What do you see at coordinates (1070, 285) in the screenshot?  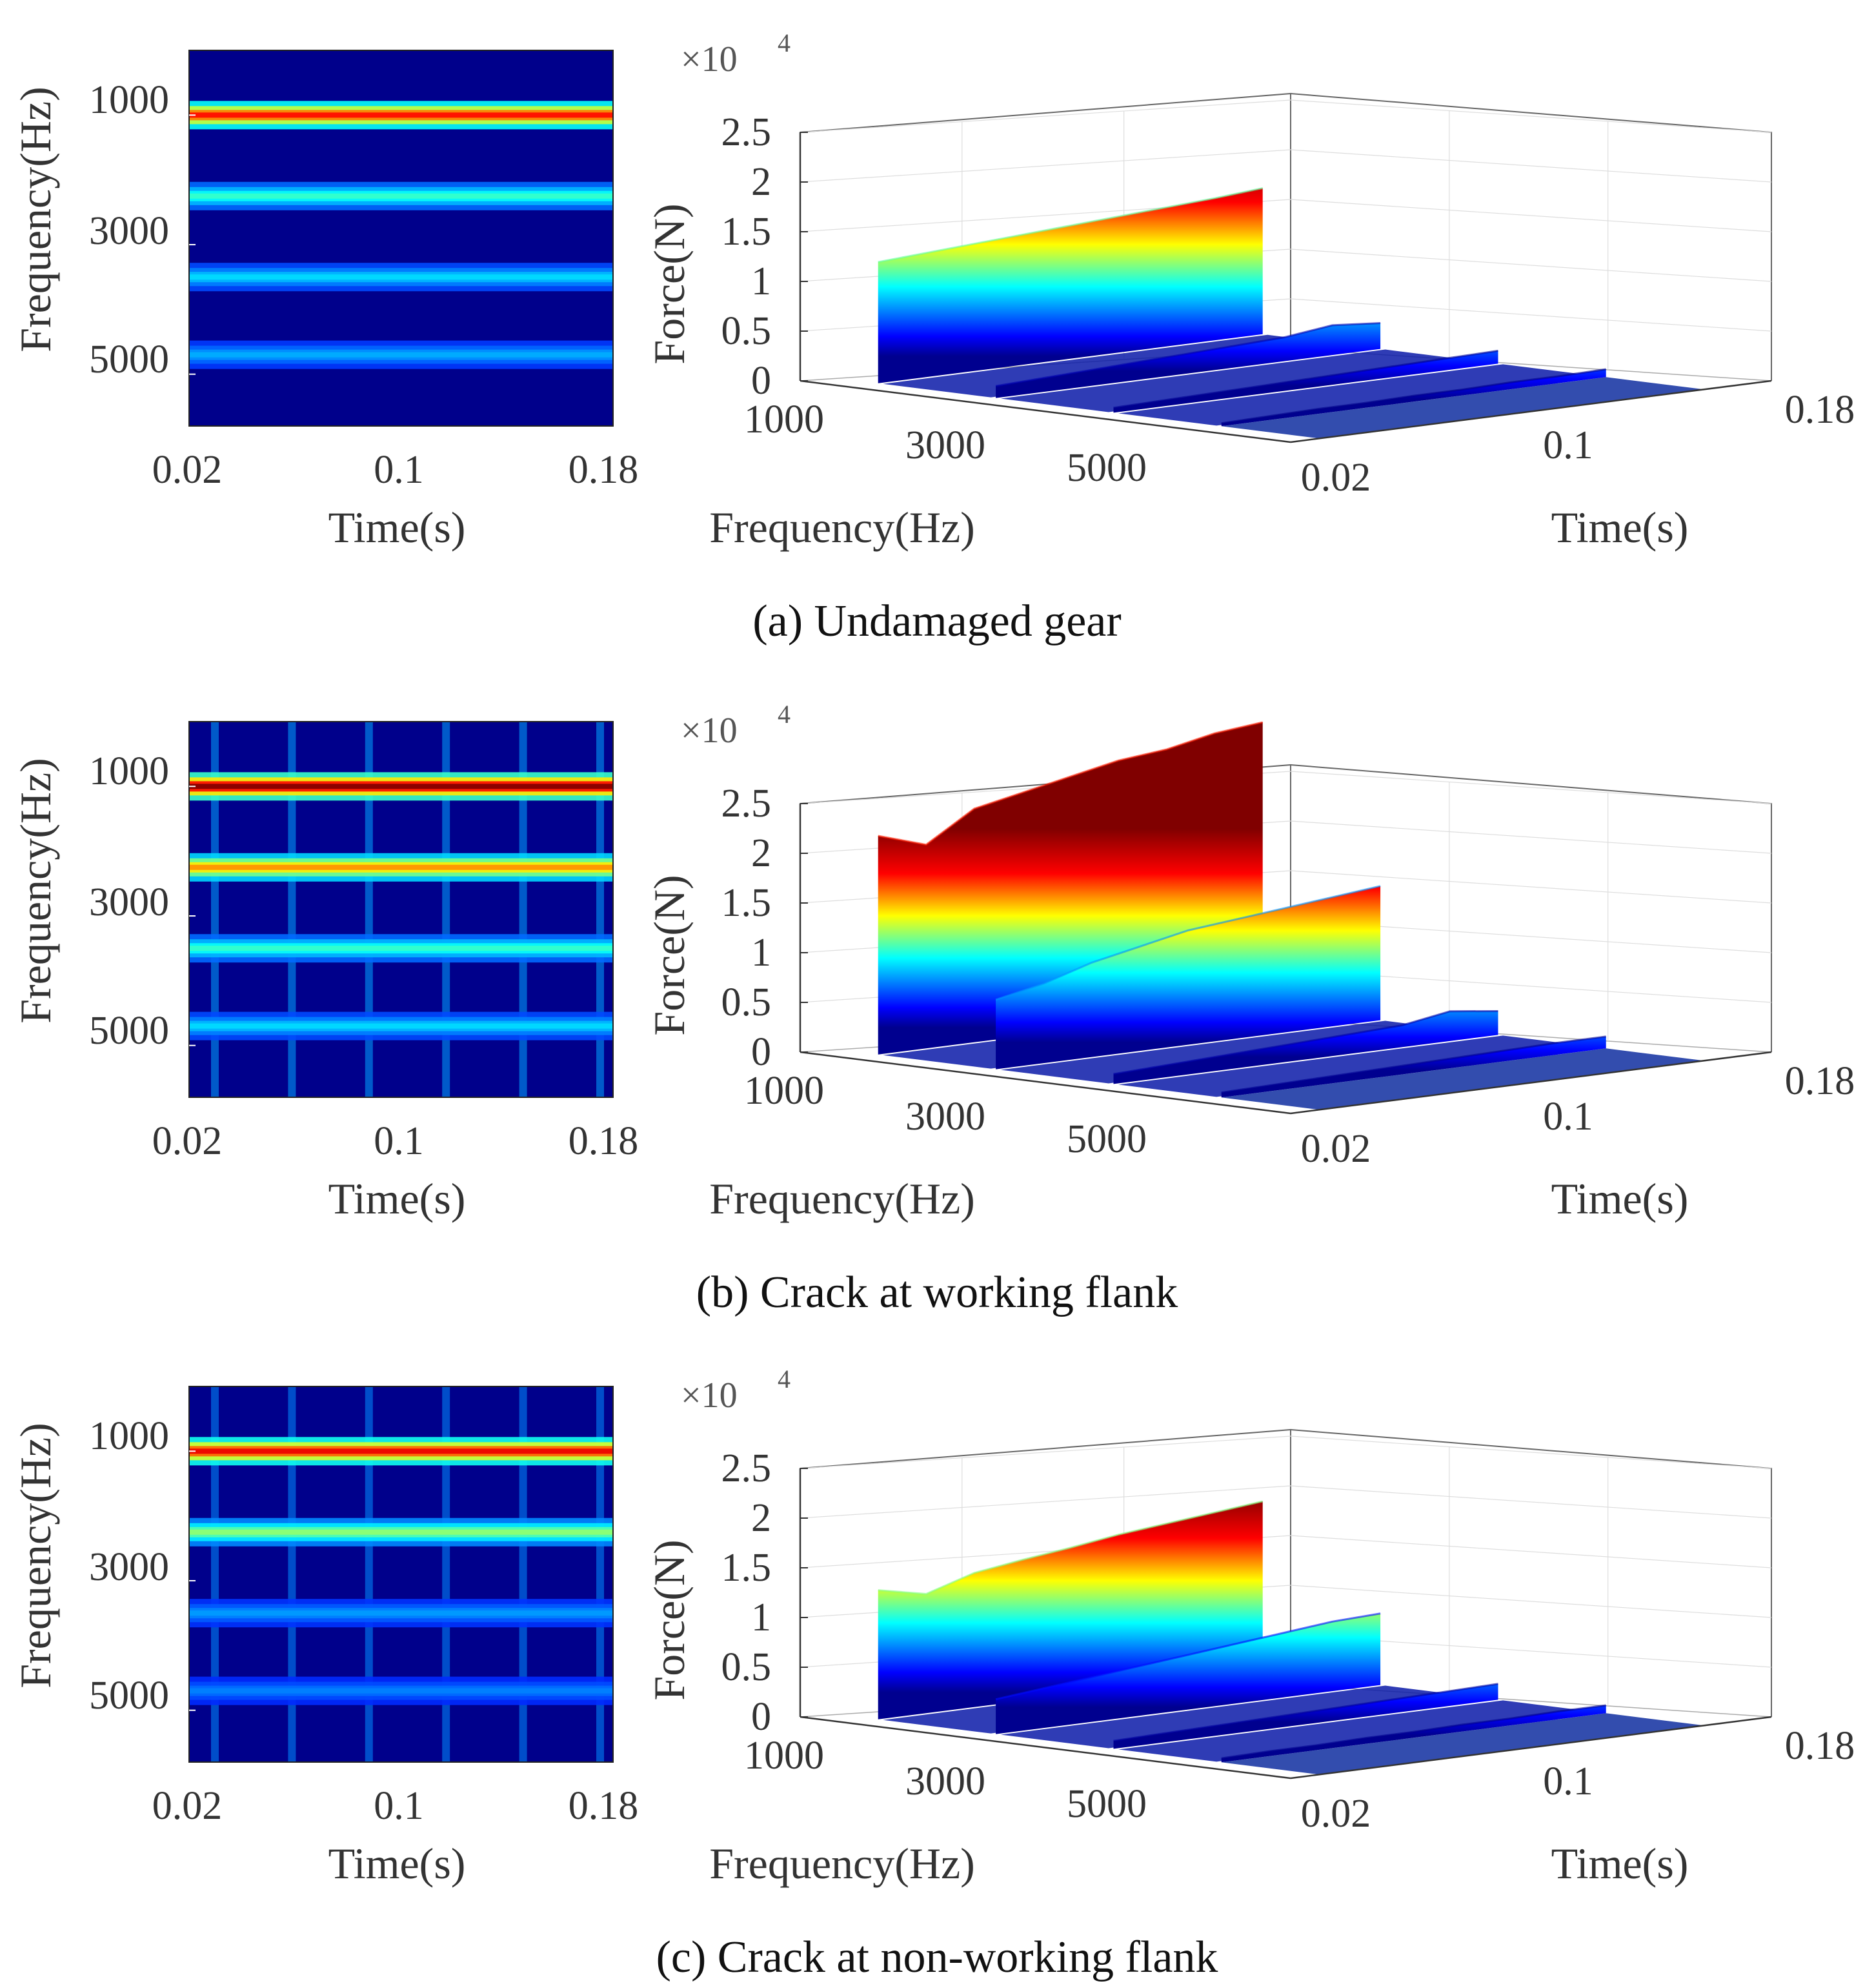 I see `ridge-1000-hz` at bounding box center [1070, 285].